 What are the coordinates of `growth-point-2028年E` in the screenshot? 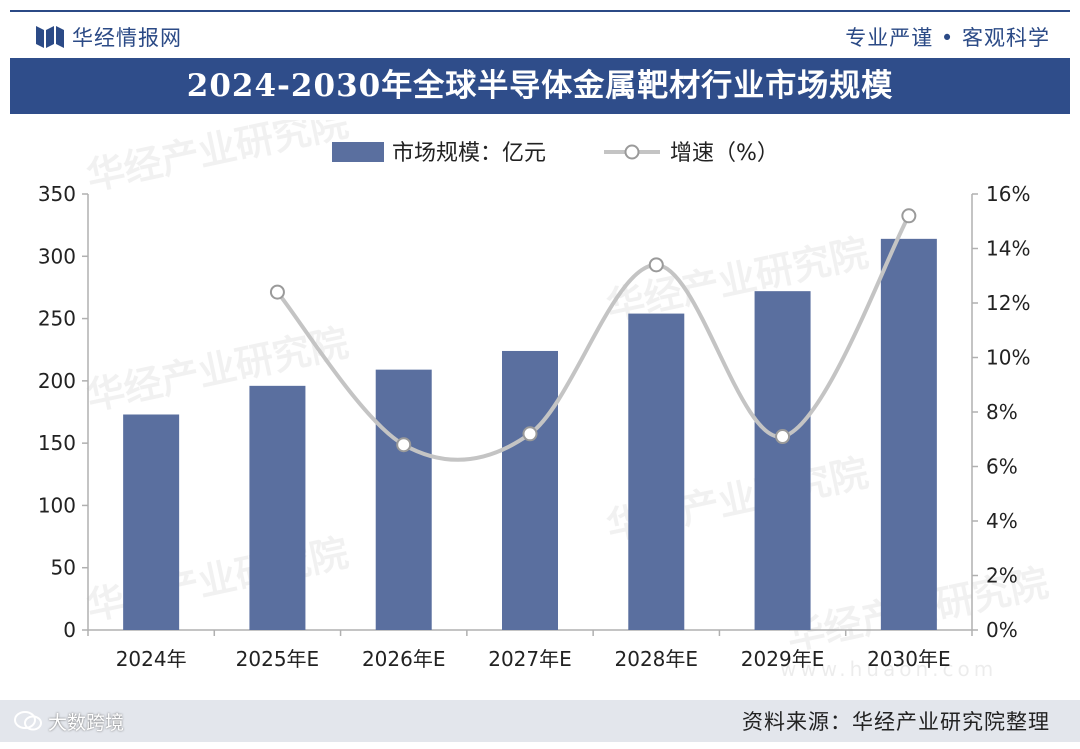 It's located at (656, 265).